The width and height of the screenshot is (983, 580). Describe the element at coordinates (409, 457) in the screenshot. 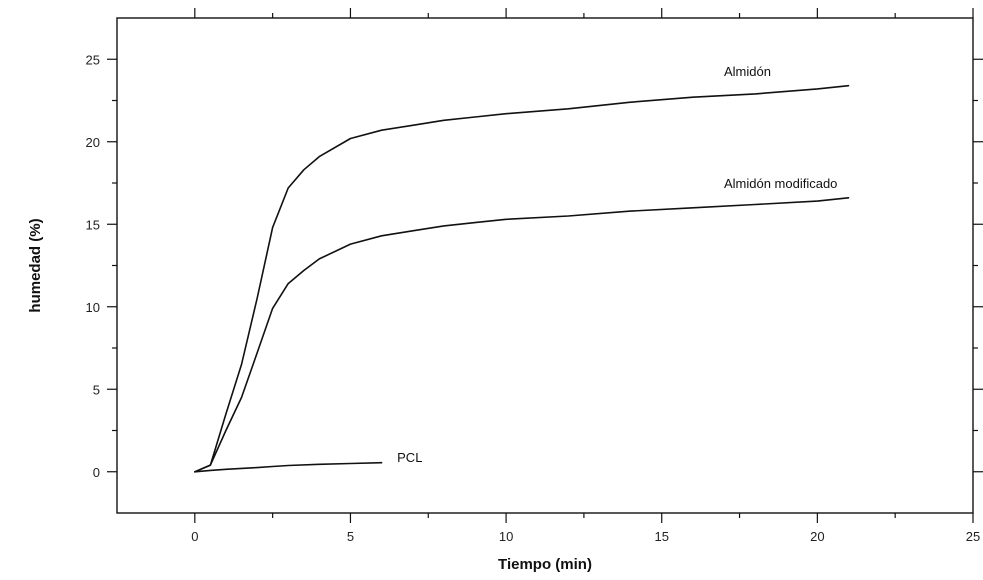

I see `series-label-pcl: PCL` at that location.